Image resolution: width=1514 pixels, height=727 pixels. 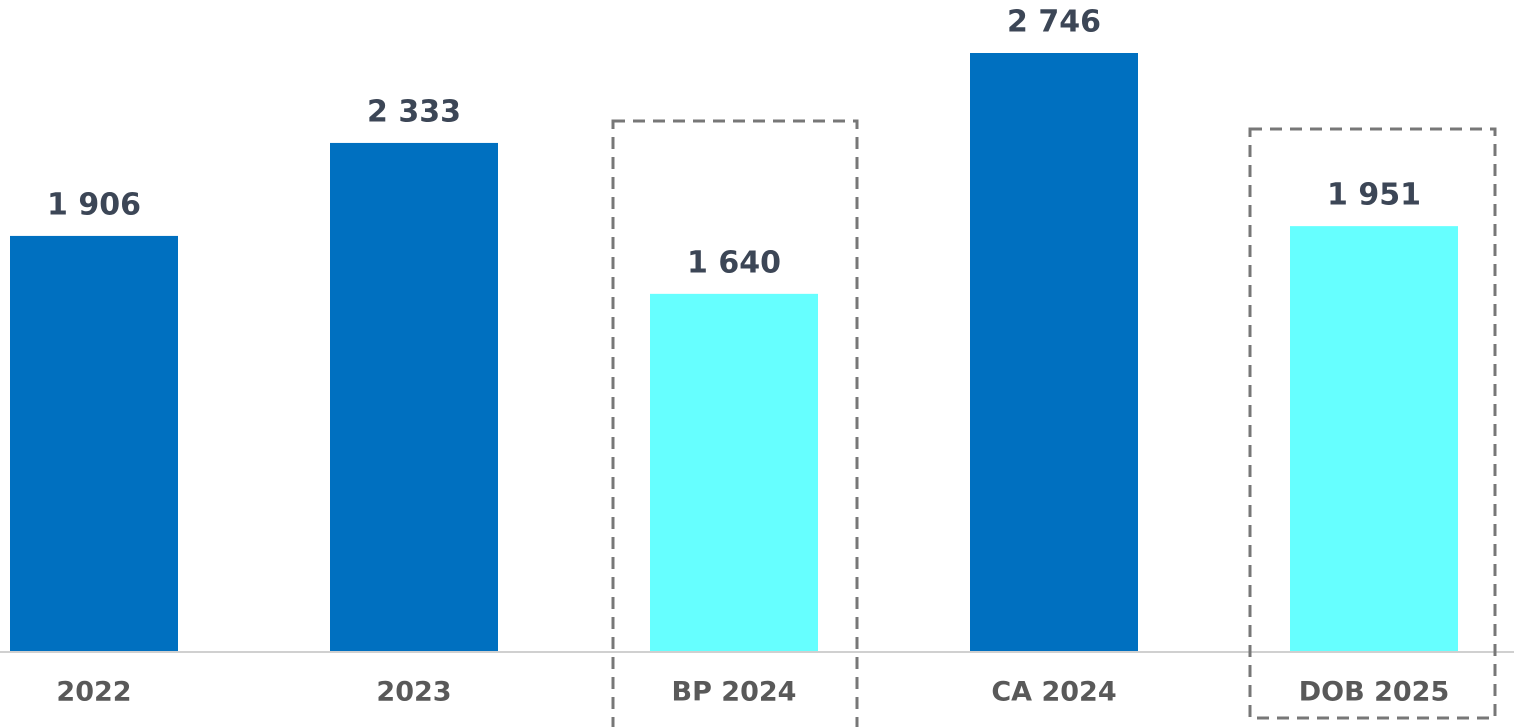 What do you see at coordinates (94, 204) in the screenshot?
I see `value-label: 1 906` at bounding box center [94, 204].